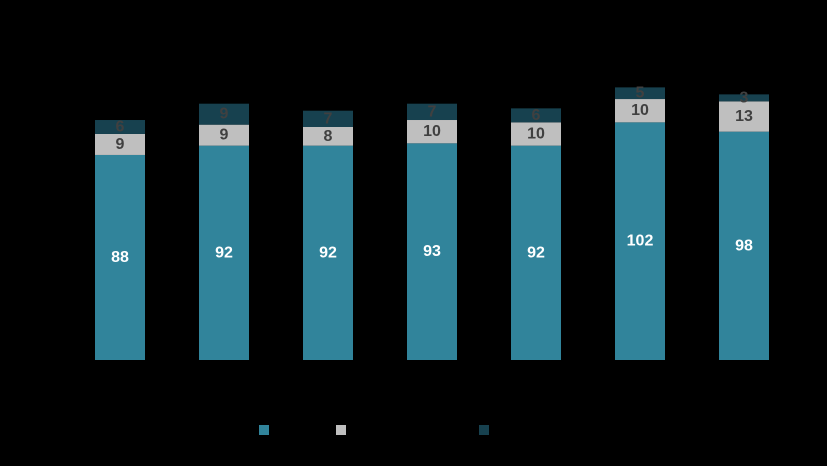 Image resolution: width=827 pixels, height=466 pixels. I want to click on data-label-s3-c5: 6, so click(536, 115).